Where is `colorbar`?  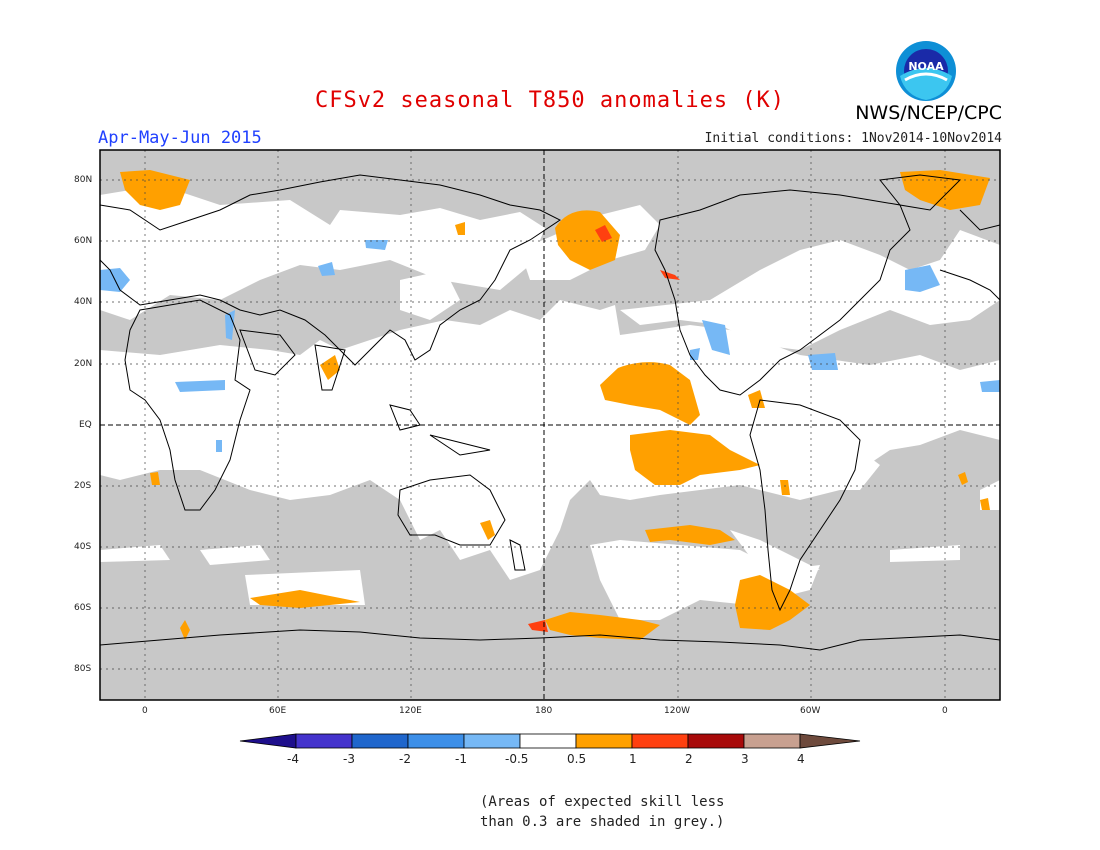
colorbar is located at coordinates (550, 741).